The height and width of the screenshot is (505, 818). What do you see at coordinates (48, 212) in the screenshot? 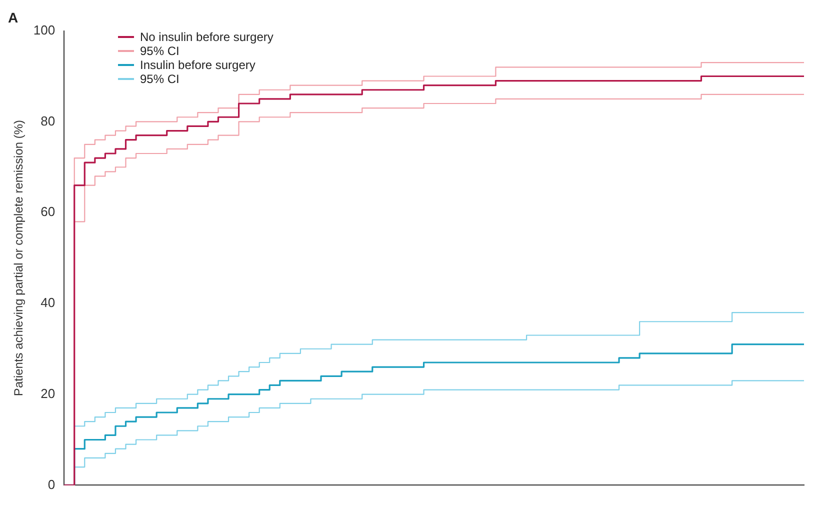
I see `y-tick-label: 60` at bounding box center [48, 212].